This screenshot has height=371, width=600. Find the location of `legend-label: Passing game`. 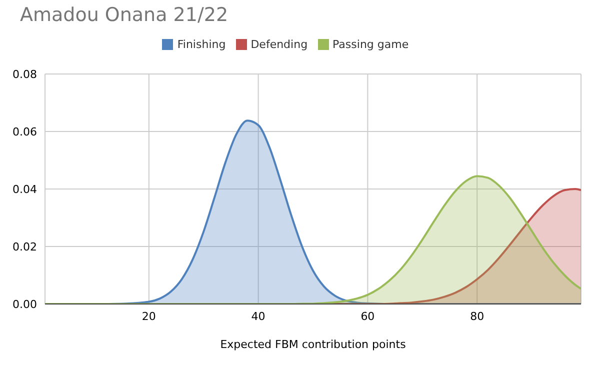

legend-label: Passing game is located at coordinates (370, 44).